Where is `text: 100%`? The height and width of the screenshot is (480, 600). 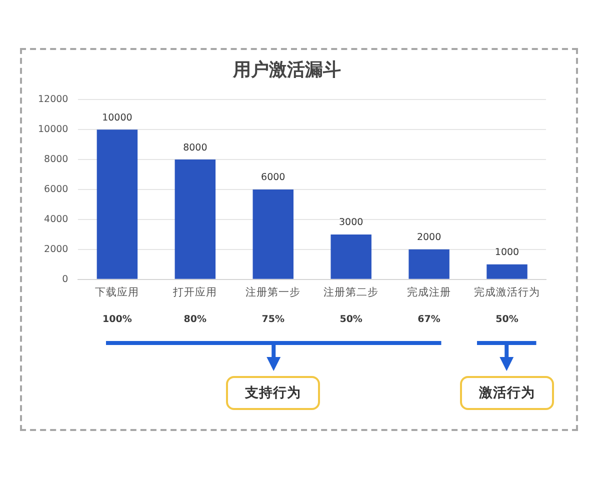
text: 100% is located at coordinates (117, 319).